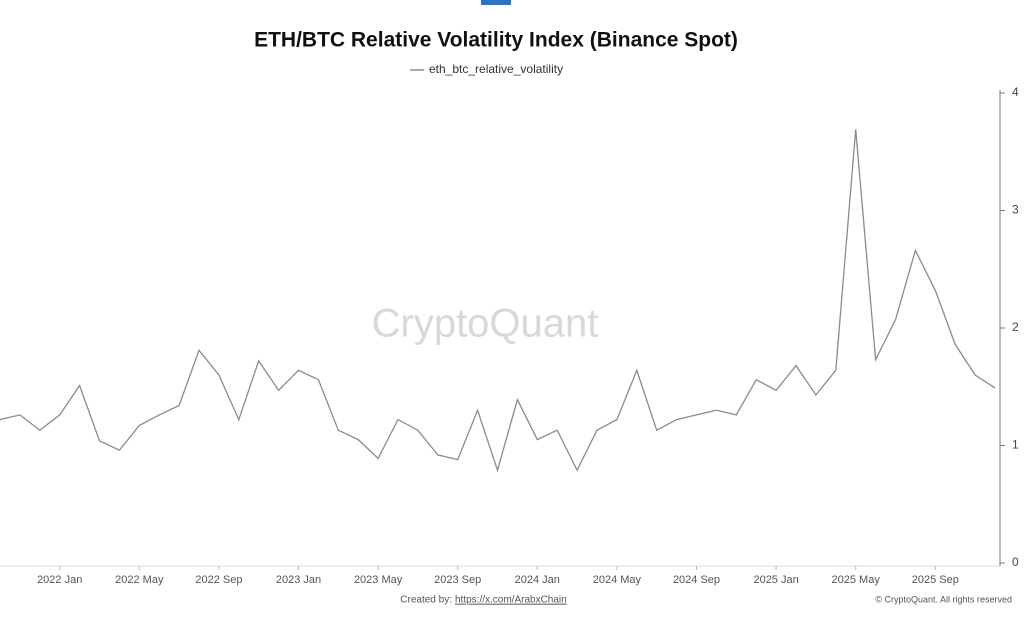 The width and height of the screenshot is (1024, 617). I want to click on x-tick-label: 2023 Sep, so click(457, 580).